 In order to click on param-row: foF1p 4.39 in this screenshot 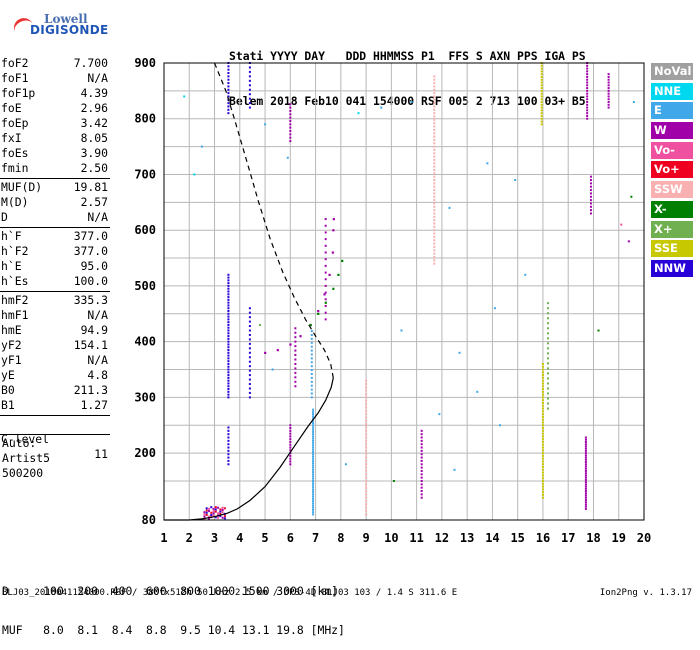, I will do `click(55, 93)`.